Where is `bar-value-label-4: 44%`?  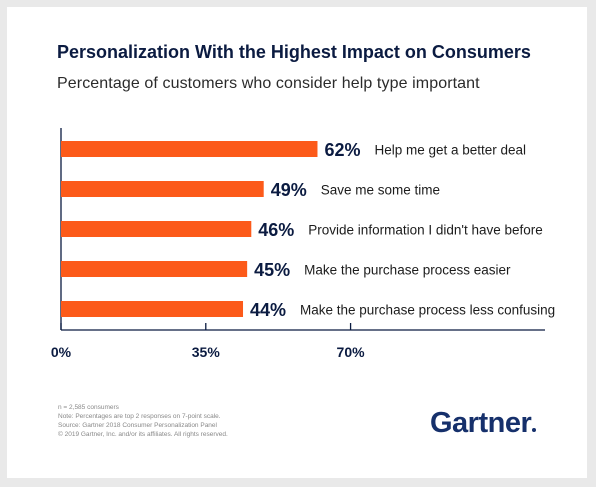 bar-value-label-4: 44% is located at coordinates (268, 310).